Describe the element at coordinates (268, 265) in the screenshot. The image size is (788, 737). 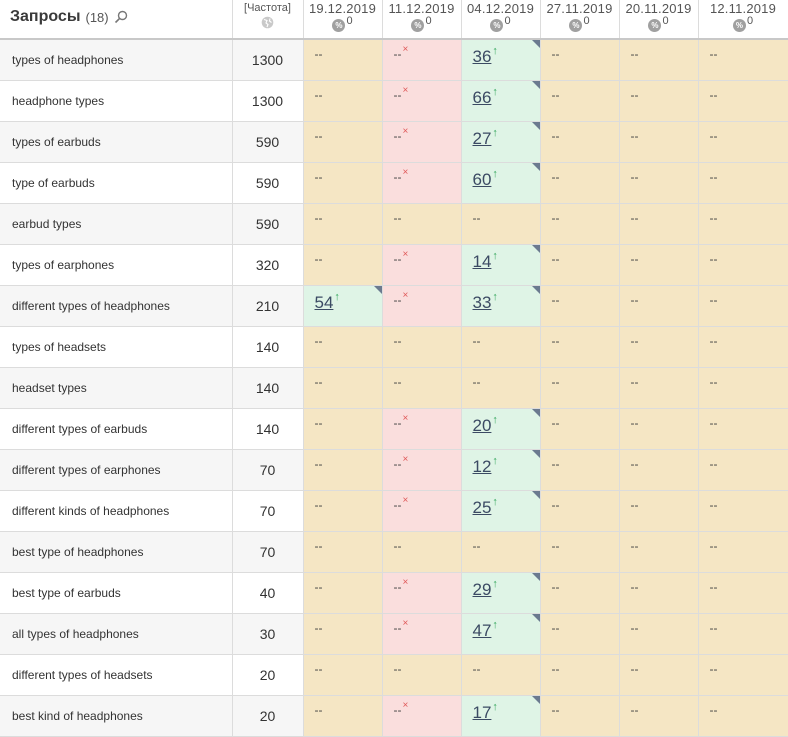
I see `frequency-cell: 320` at that location.